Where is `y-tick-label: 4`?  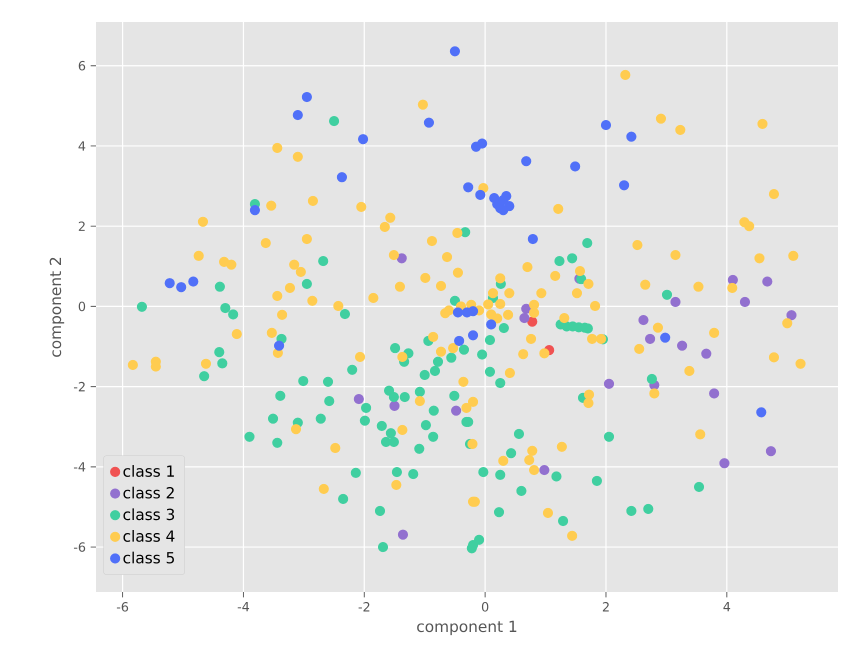 y-tick-label: 4 is located at coordinates (82, 146).